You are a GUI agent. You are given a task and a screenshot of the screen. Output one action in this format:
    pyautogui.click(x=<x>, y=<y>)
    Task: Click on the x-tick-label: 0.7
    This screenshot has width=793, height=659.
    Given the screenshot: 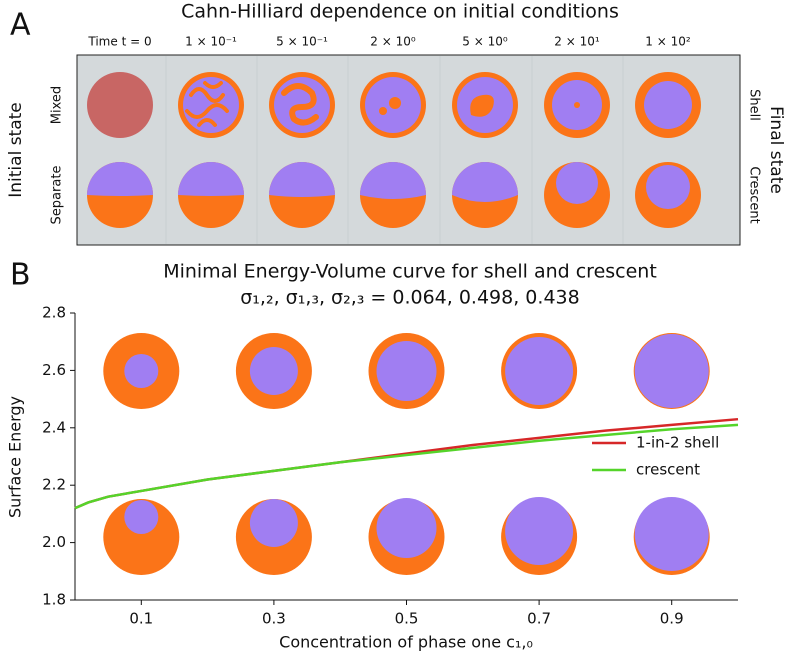 What is the action you would take?
    pyautogui.click(x=539, y=619)
    